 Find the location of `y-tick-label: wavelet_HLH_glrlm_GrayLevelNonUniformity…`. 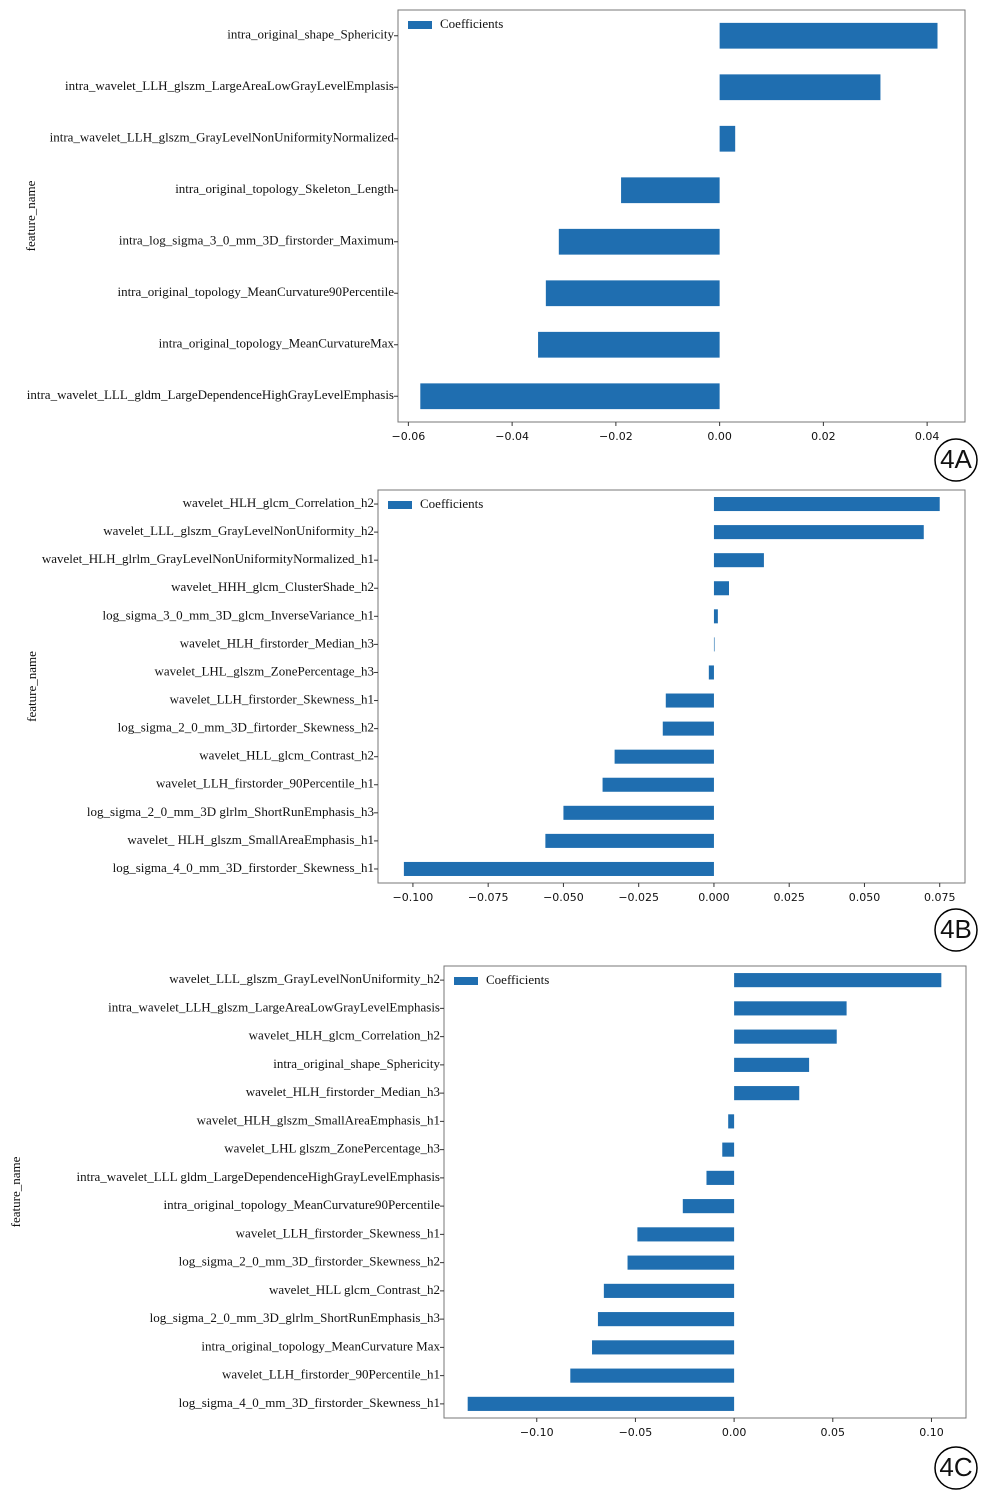

y-tick-label: wavelet_HLH_glrlm_GrayLevelNonUniformity… is located at coordinates (208, 558).